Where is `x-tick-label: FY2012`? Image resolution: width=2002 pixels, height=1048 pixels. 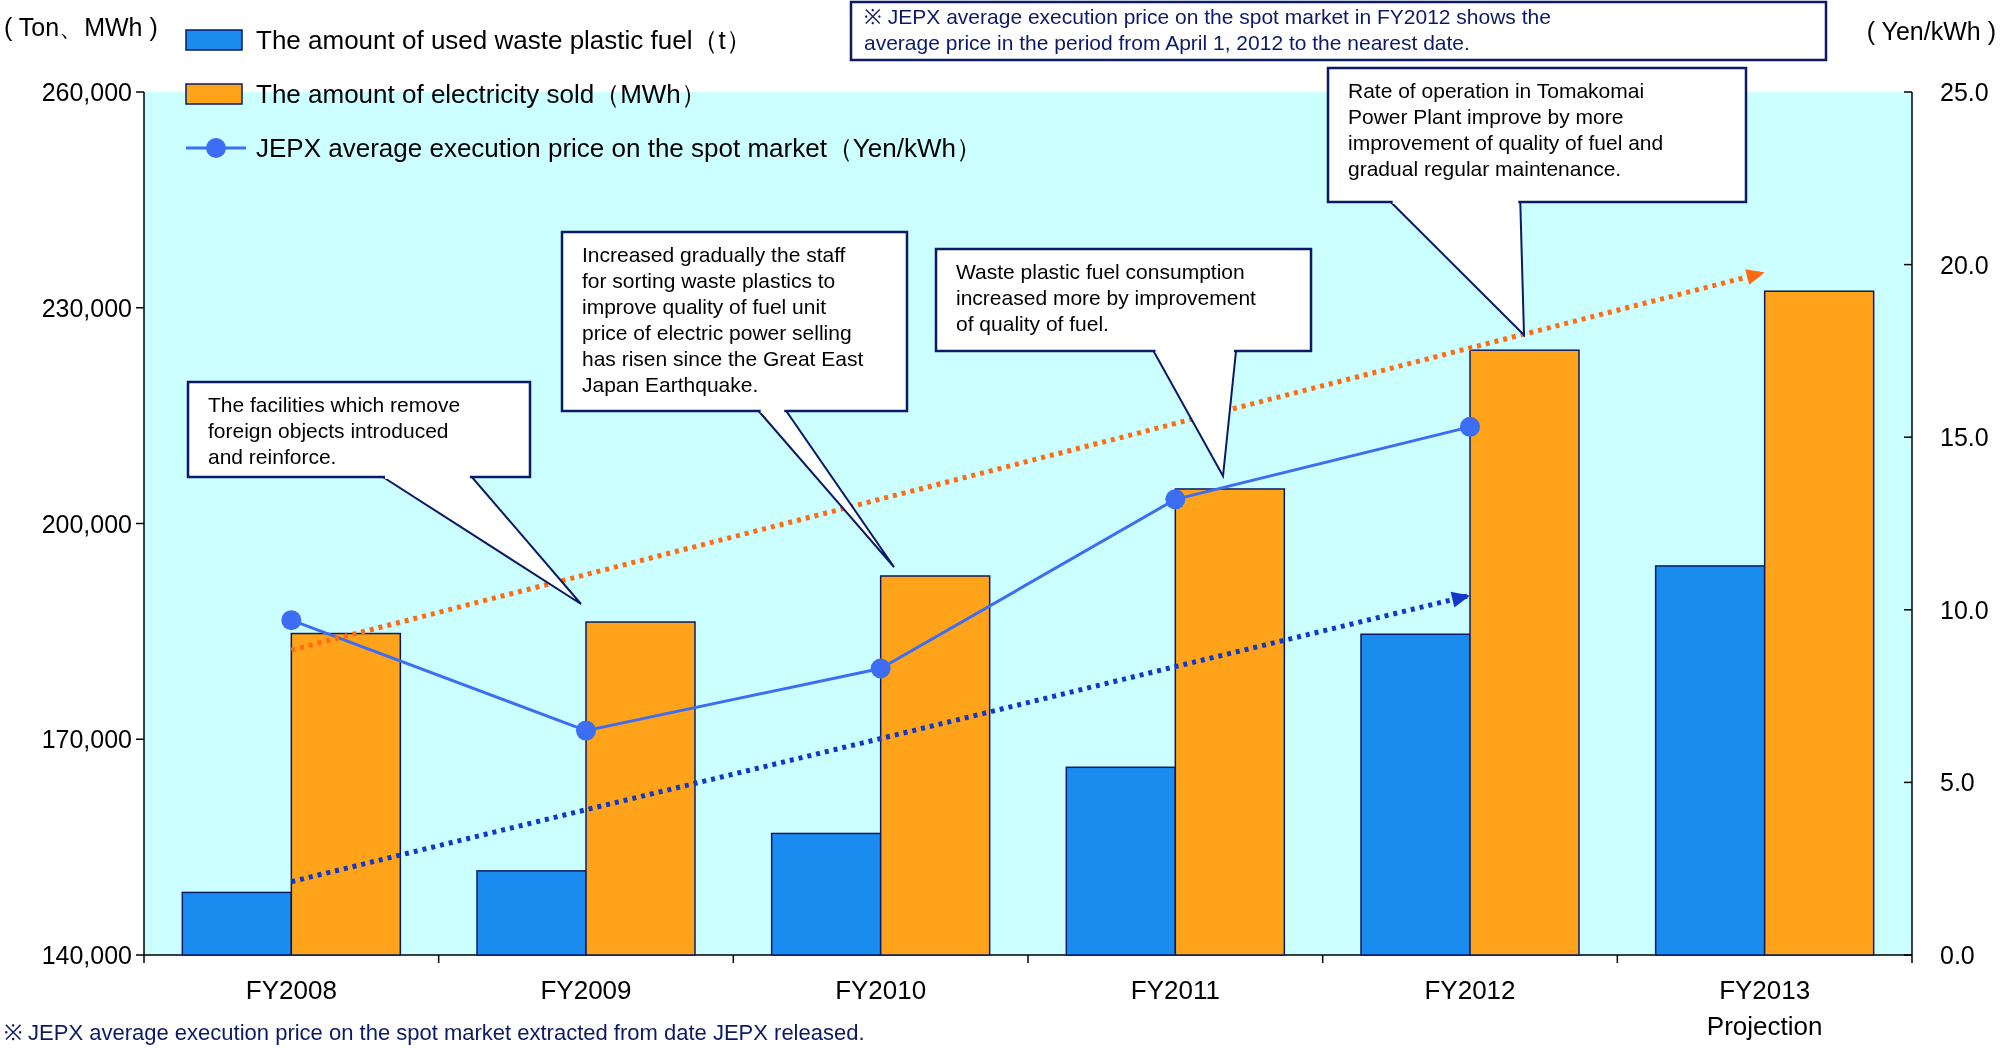
x-tick-label: FY2012 is located at coordinates (1470, 990).